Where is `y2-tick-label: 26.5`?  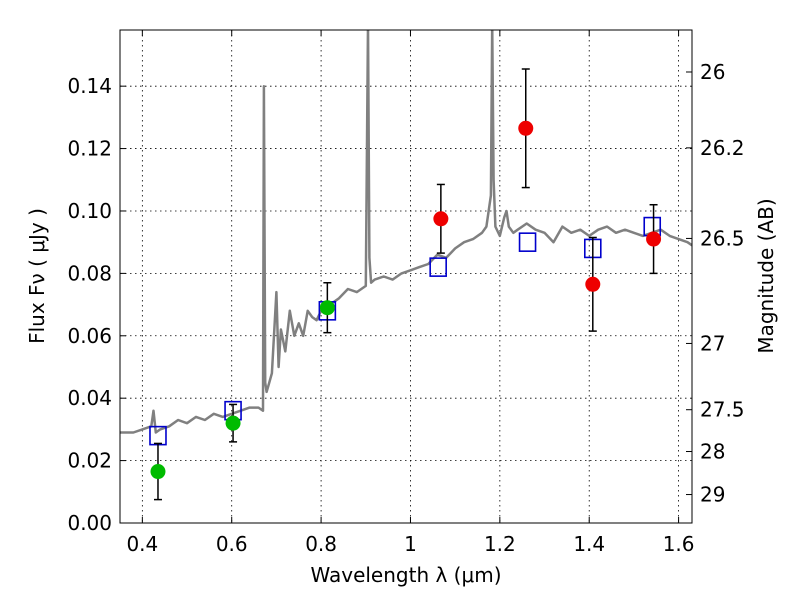 y2-tick-label: 26.5 is located at coordinates (722, 238).